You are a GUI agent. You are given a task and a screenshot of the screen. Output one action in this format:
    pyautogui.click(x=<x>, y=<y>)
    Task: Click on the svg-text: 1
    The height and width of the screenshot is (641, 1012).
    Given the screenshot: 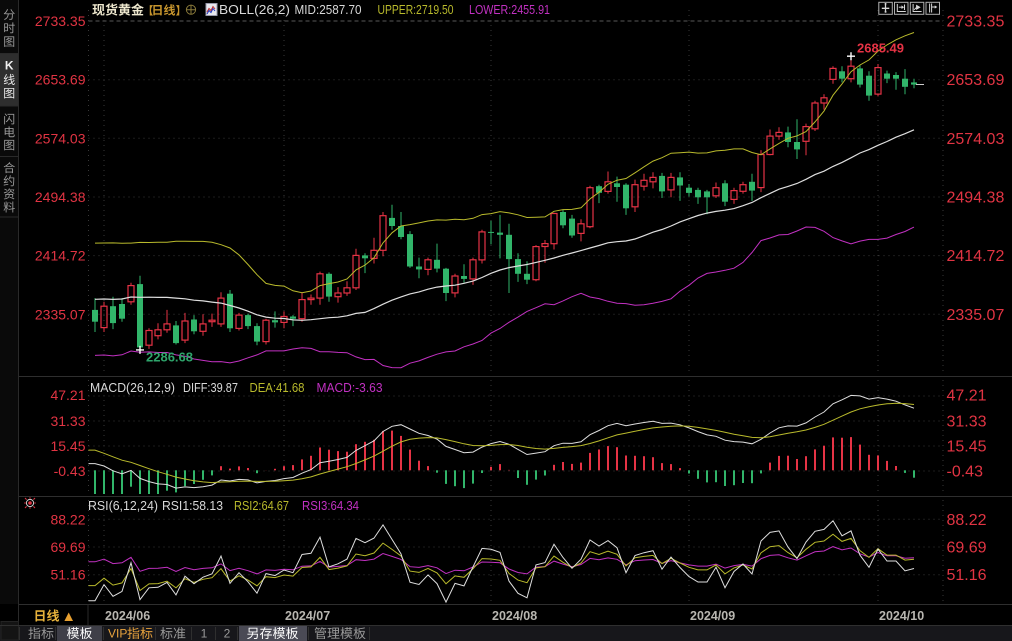 What is the action you would take?
    pyautogui.click(x=204, y=634)
    